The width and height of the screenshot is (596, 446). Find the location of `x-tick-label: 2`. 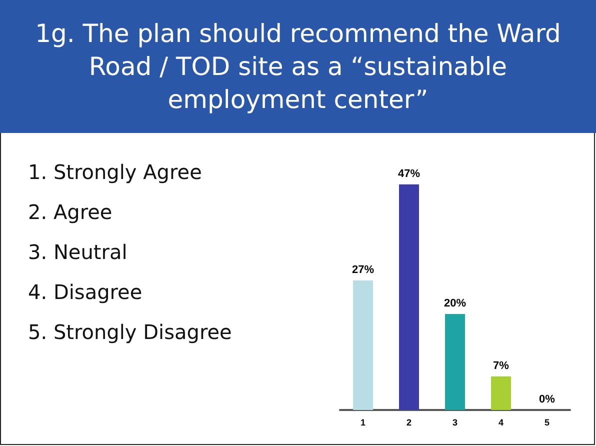

x-tick-label: 2 is located at coordinates (409, 423).